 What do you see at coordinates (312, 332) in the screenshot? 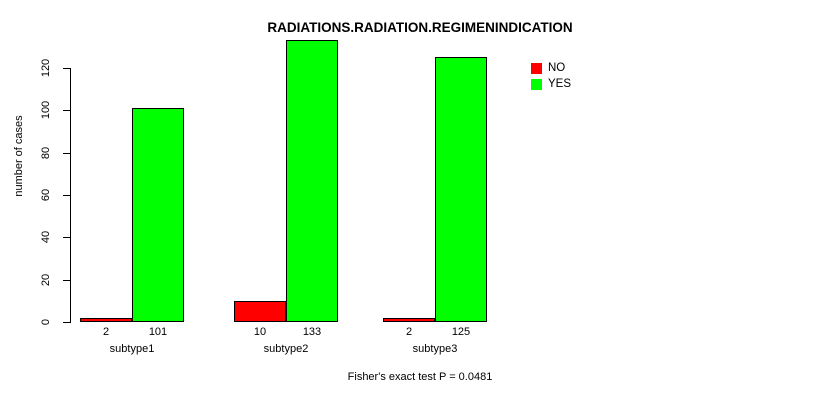
I see `bar-value-label: 133` at bounding box center [312, 332].